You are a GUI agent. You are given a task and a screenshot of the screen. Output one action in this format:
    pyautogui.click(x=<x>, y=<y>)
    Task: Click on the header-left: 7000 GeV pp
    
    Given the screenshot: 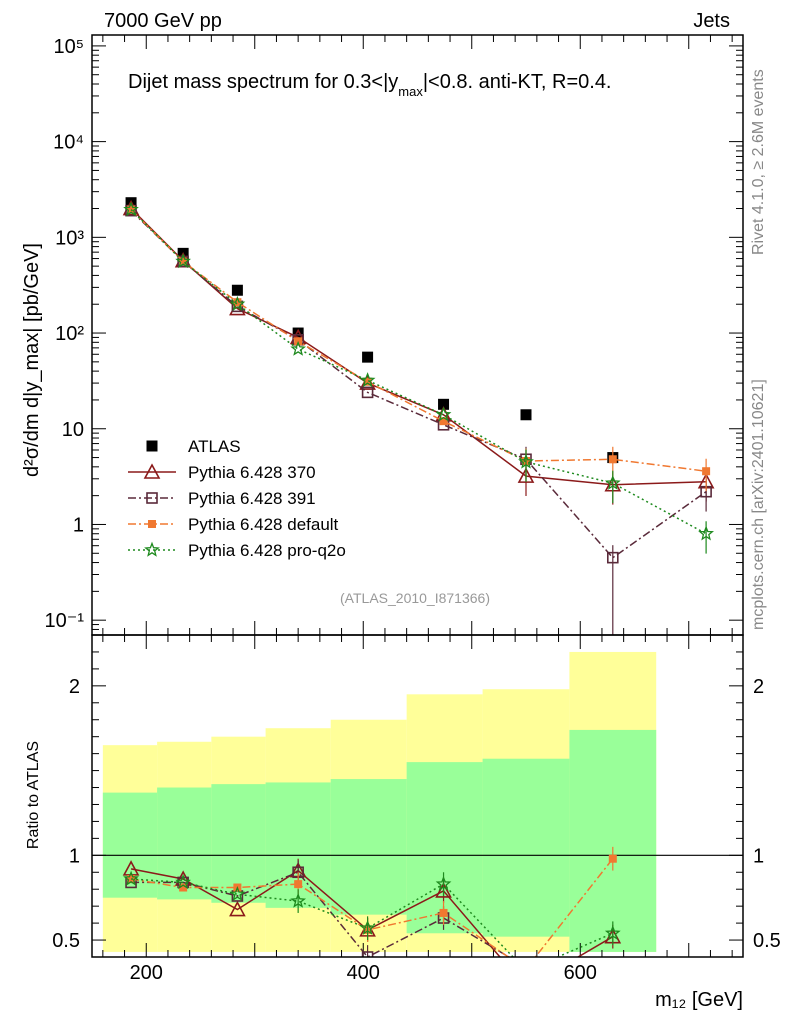 What is the action you would take?
    pyautogui.click(x=163, y=21)
    